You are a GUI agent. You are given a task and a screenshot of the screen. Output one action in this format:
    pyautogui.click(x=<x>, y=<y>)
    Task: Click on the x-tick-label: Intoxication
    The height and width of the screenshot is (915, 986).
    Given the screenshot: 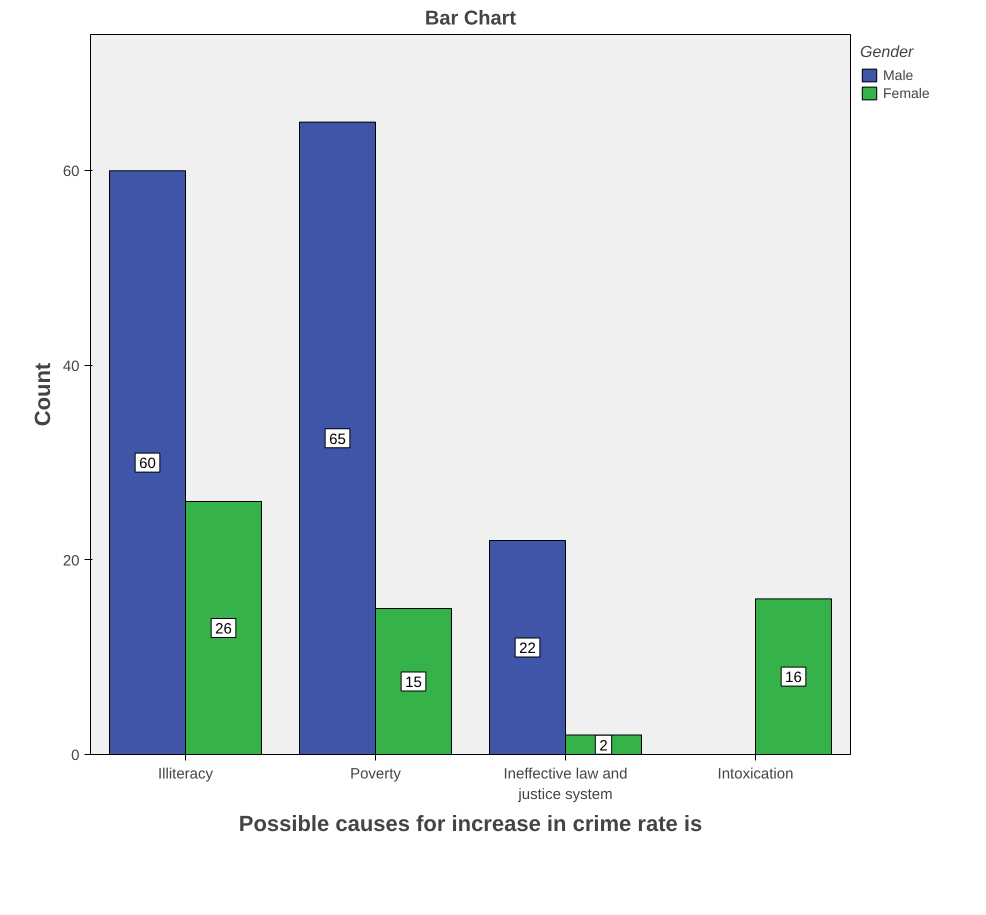 What is the action you would take?
    pyautogui.click(x=756, y=774)
    